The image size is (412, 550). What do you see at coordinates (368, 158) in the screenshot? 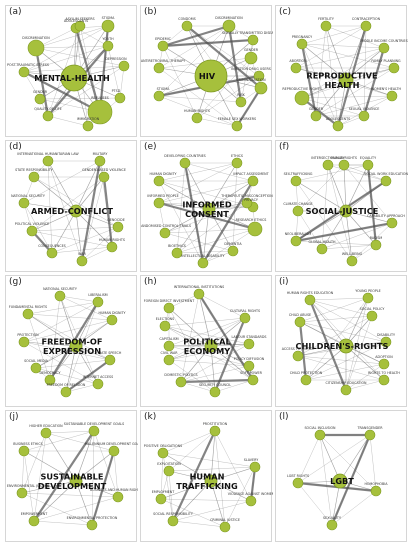
I see `node-label: EQUALITY` at bounding box center [368, 158].